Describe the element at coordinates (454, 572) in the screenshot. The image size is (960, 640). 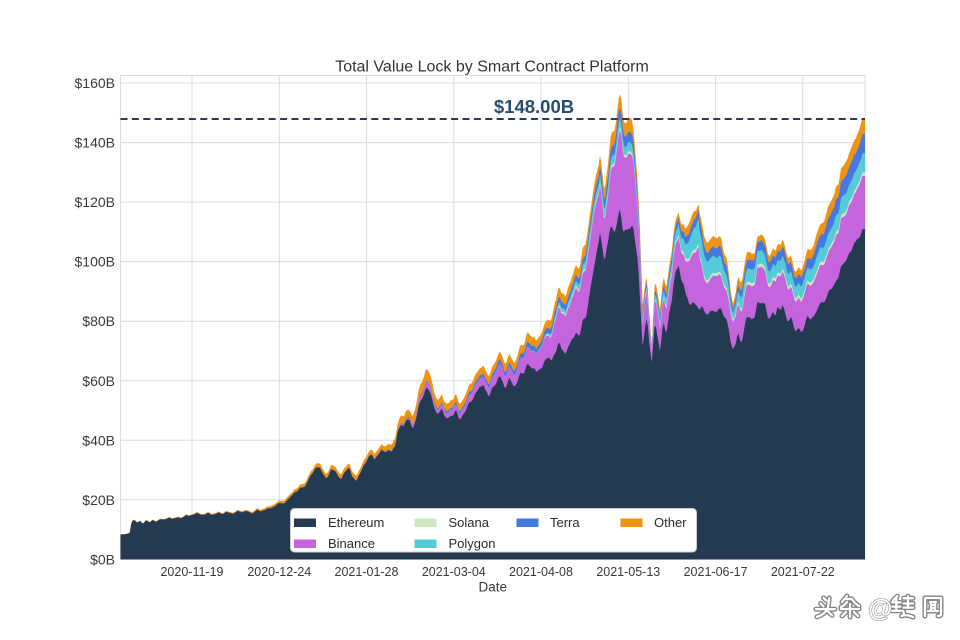
I see `svg-text: 2021-03-04` at that location.